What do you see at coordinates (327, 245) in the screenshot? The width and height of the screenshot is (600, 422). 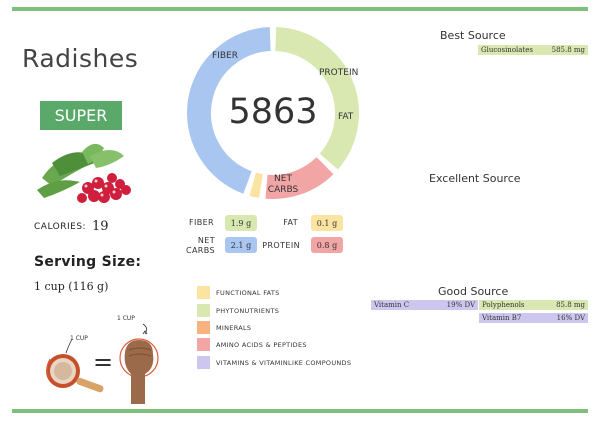 I see `macro-pill-protein: 0.8 g` at bounding box center [327, 245].